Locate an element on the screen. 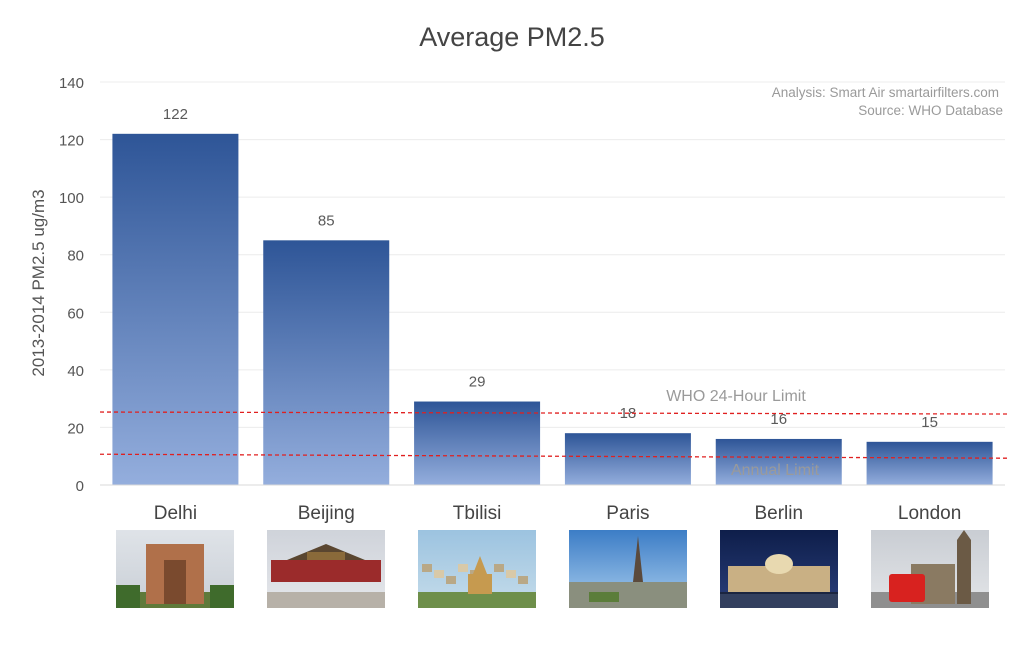 This screenshot has height=645, width=1024. x-tick-label: London is located at coordinates (929, 513).